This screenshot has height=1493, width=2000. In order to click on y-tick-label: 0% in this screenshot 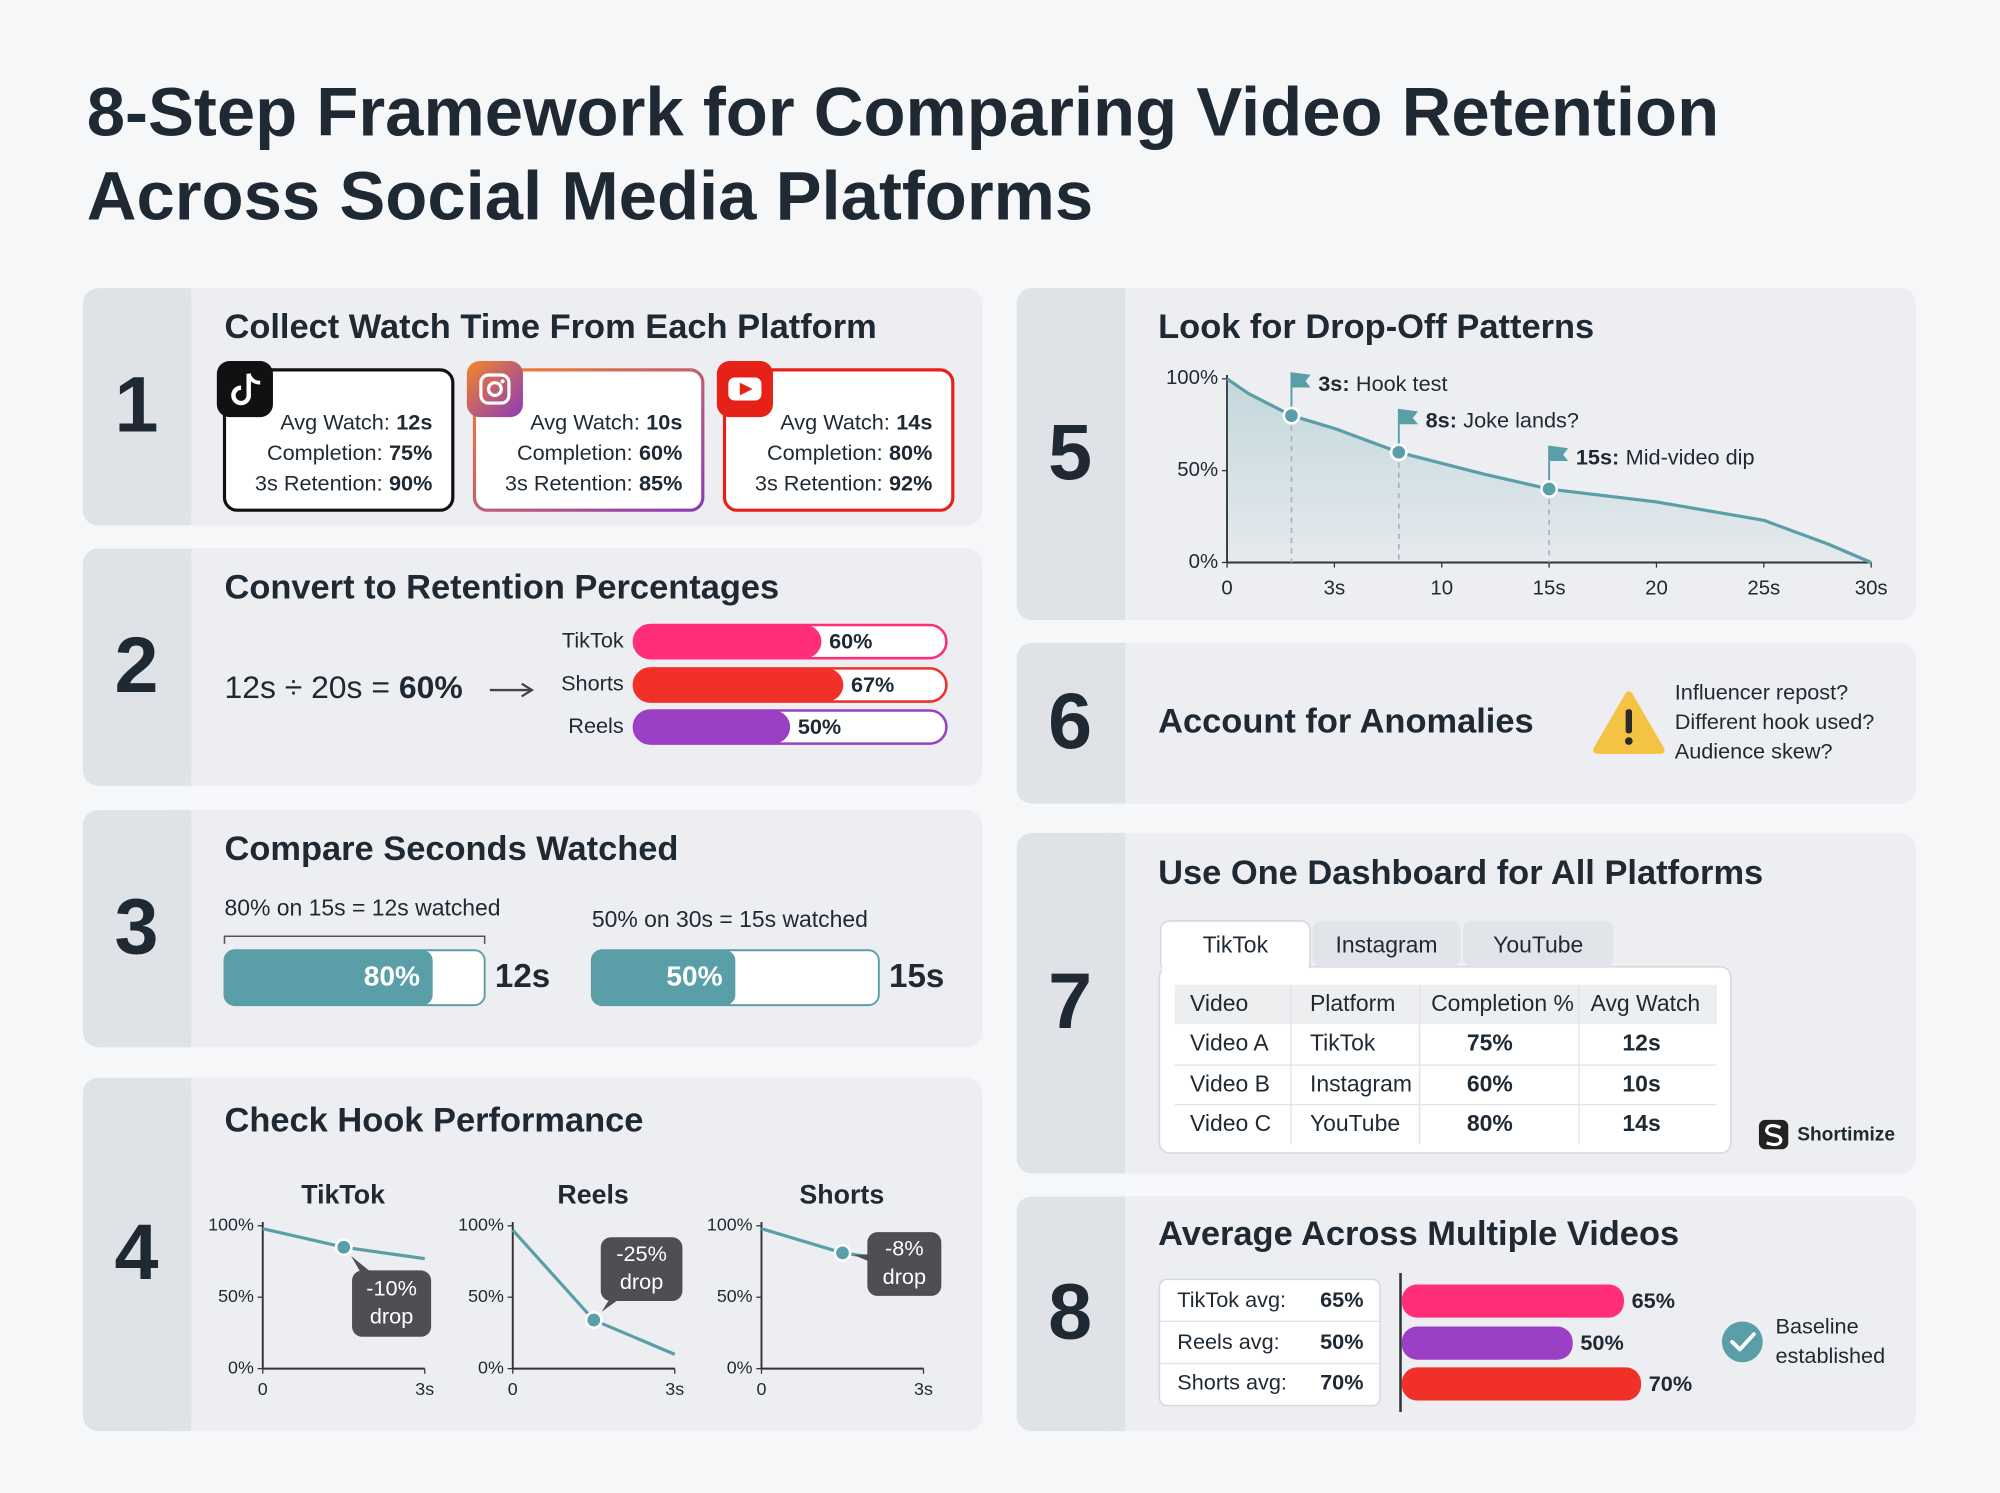, I will do `click(1203, 562)`.